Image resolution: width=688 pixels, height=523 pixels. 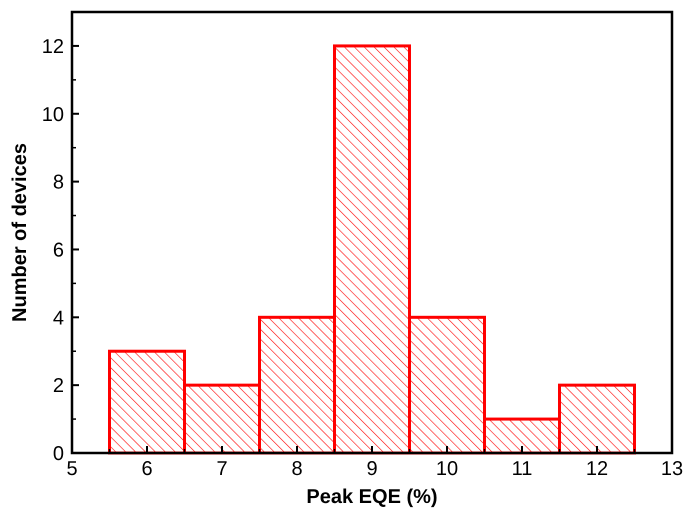 I want to click on x-tick-label: 10, so click(x=447, y=469).